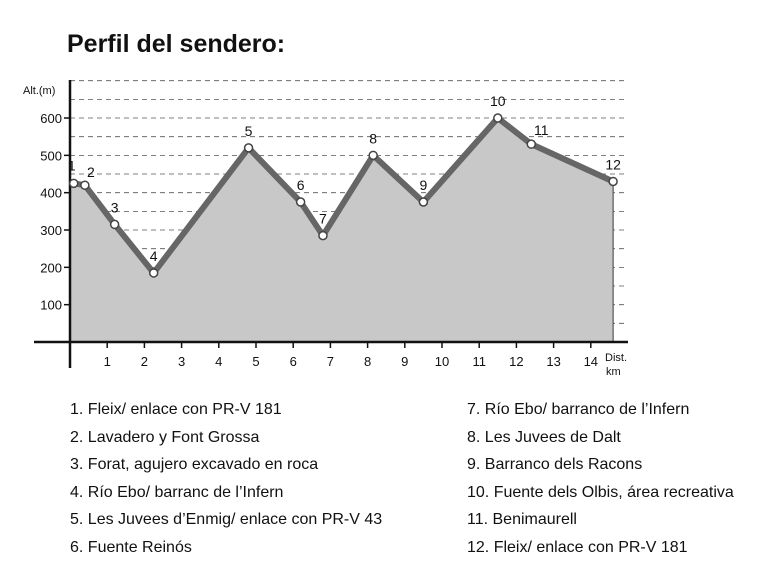  I want to click on legend-item: 6. Fuente Reinós, so click(131, 547).